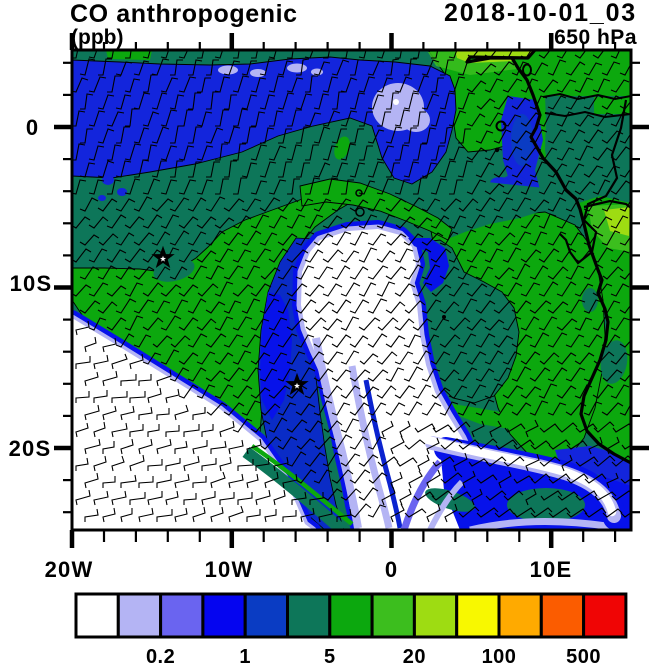  Describe the element at coordinates (499, 656) in the screenshot. I see `svg-text: 100` at that location.